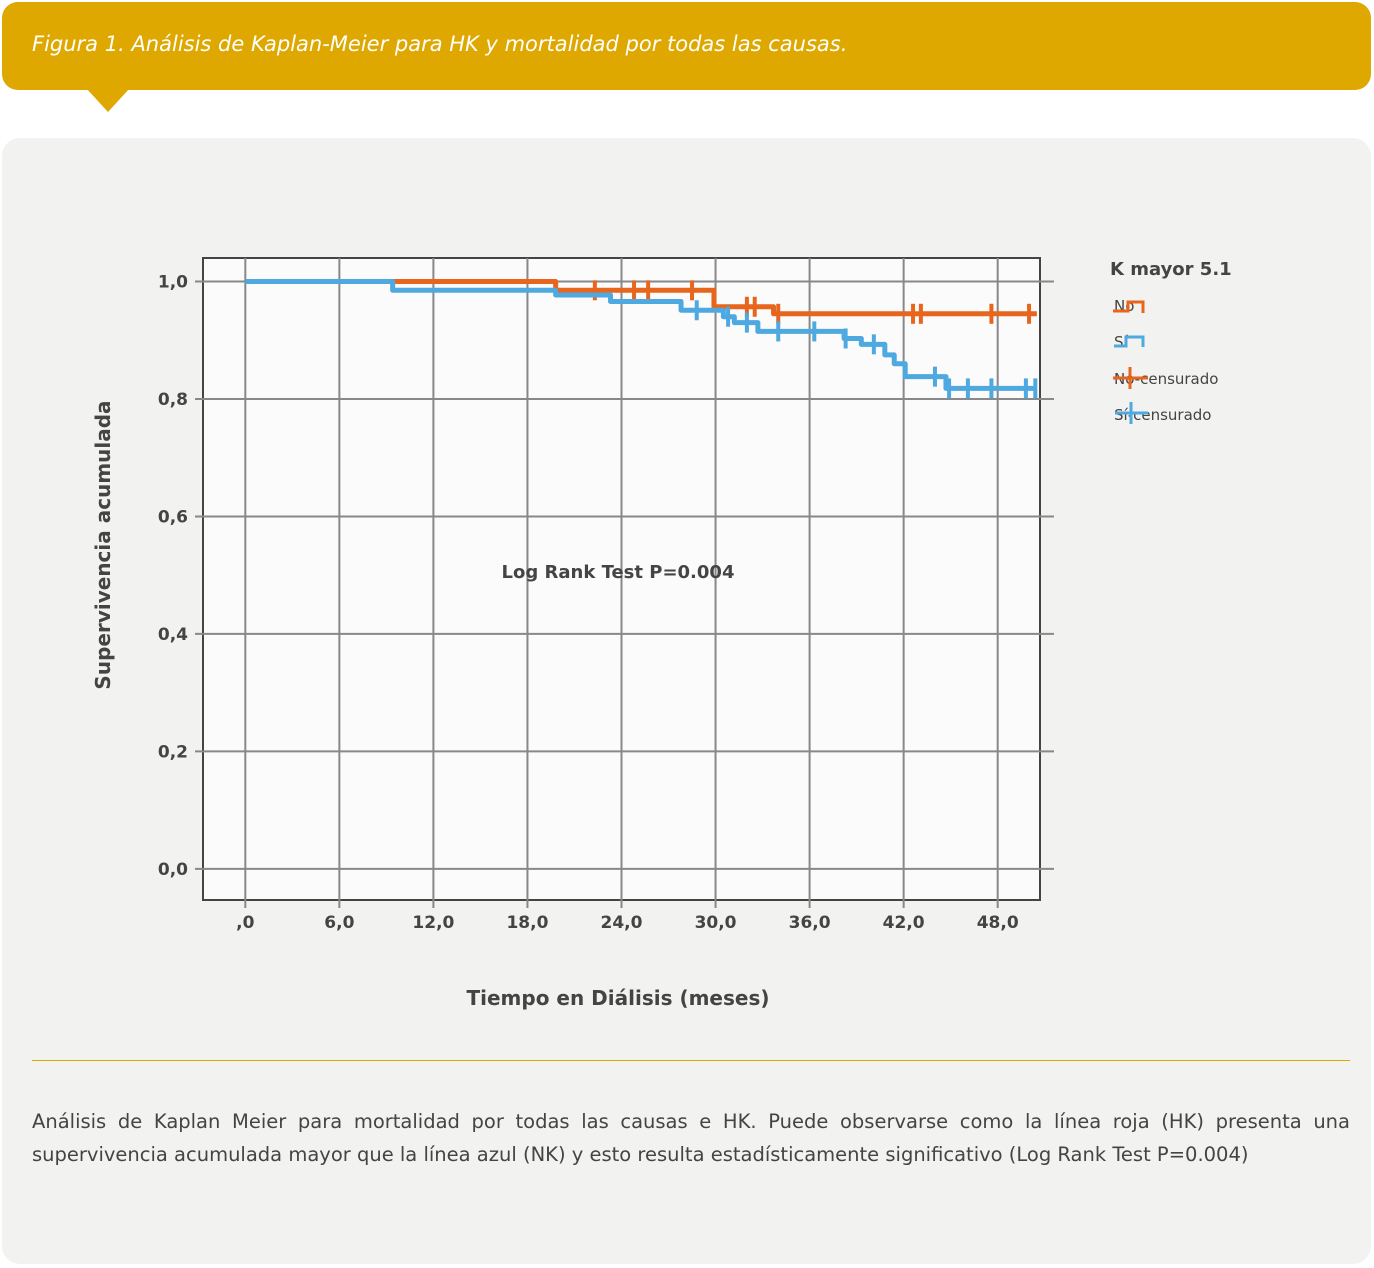 The image size is (1374, 1268). Describe the element at coordinates (1171, 269) in the screenshot. I see `legend-title: K mayor 5.1` at that location.